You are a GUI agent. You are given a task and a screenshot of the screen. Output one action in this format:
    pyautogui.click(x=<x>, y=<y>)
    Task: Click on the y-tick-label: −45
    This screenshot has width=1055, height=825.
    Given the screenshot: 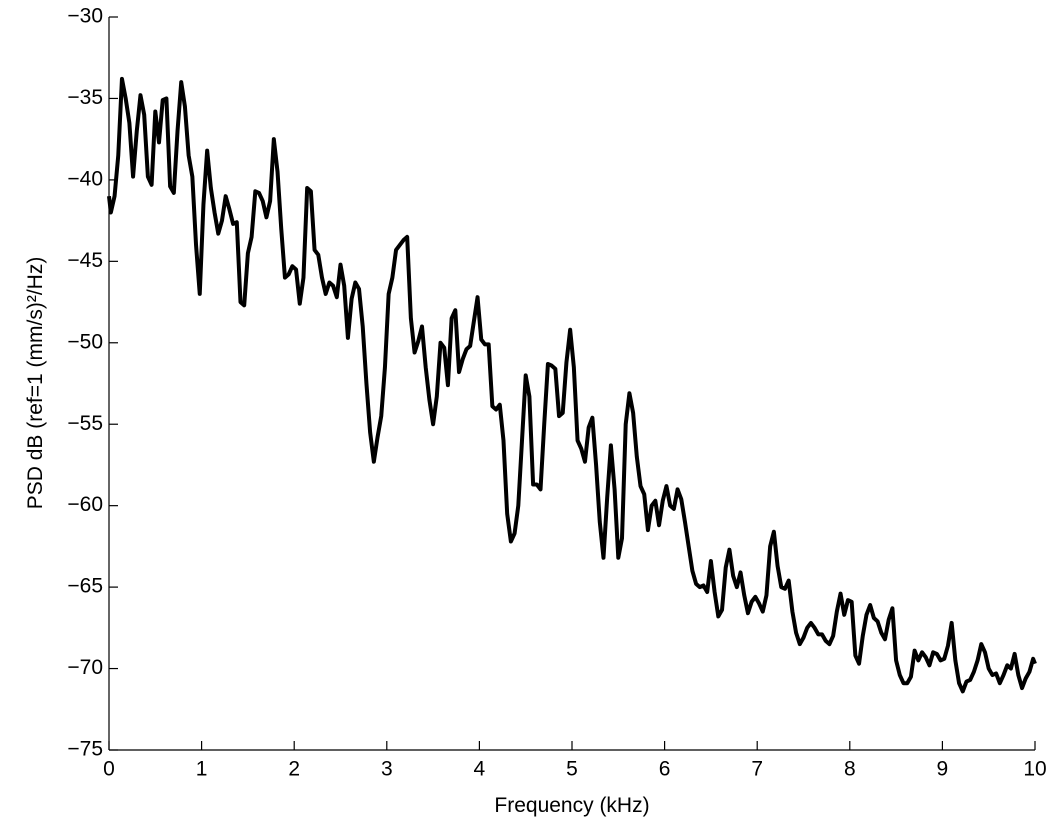 What is the action you would take?
    pyautogui.click(x=85, y=260)
    